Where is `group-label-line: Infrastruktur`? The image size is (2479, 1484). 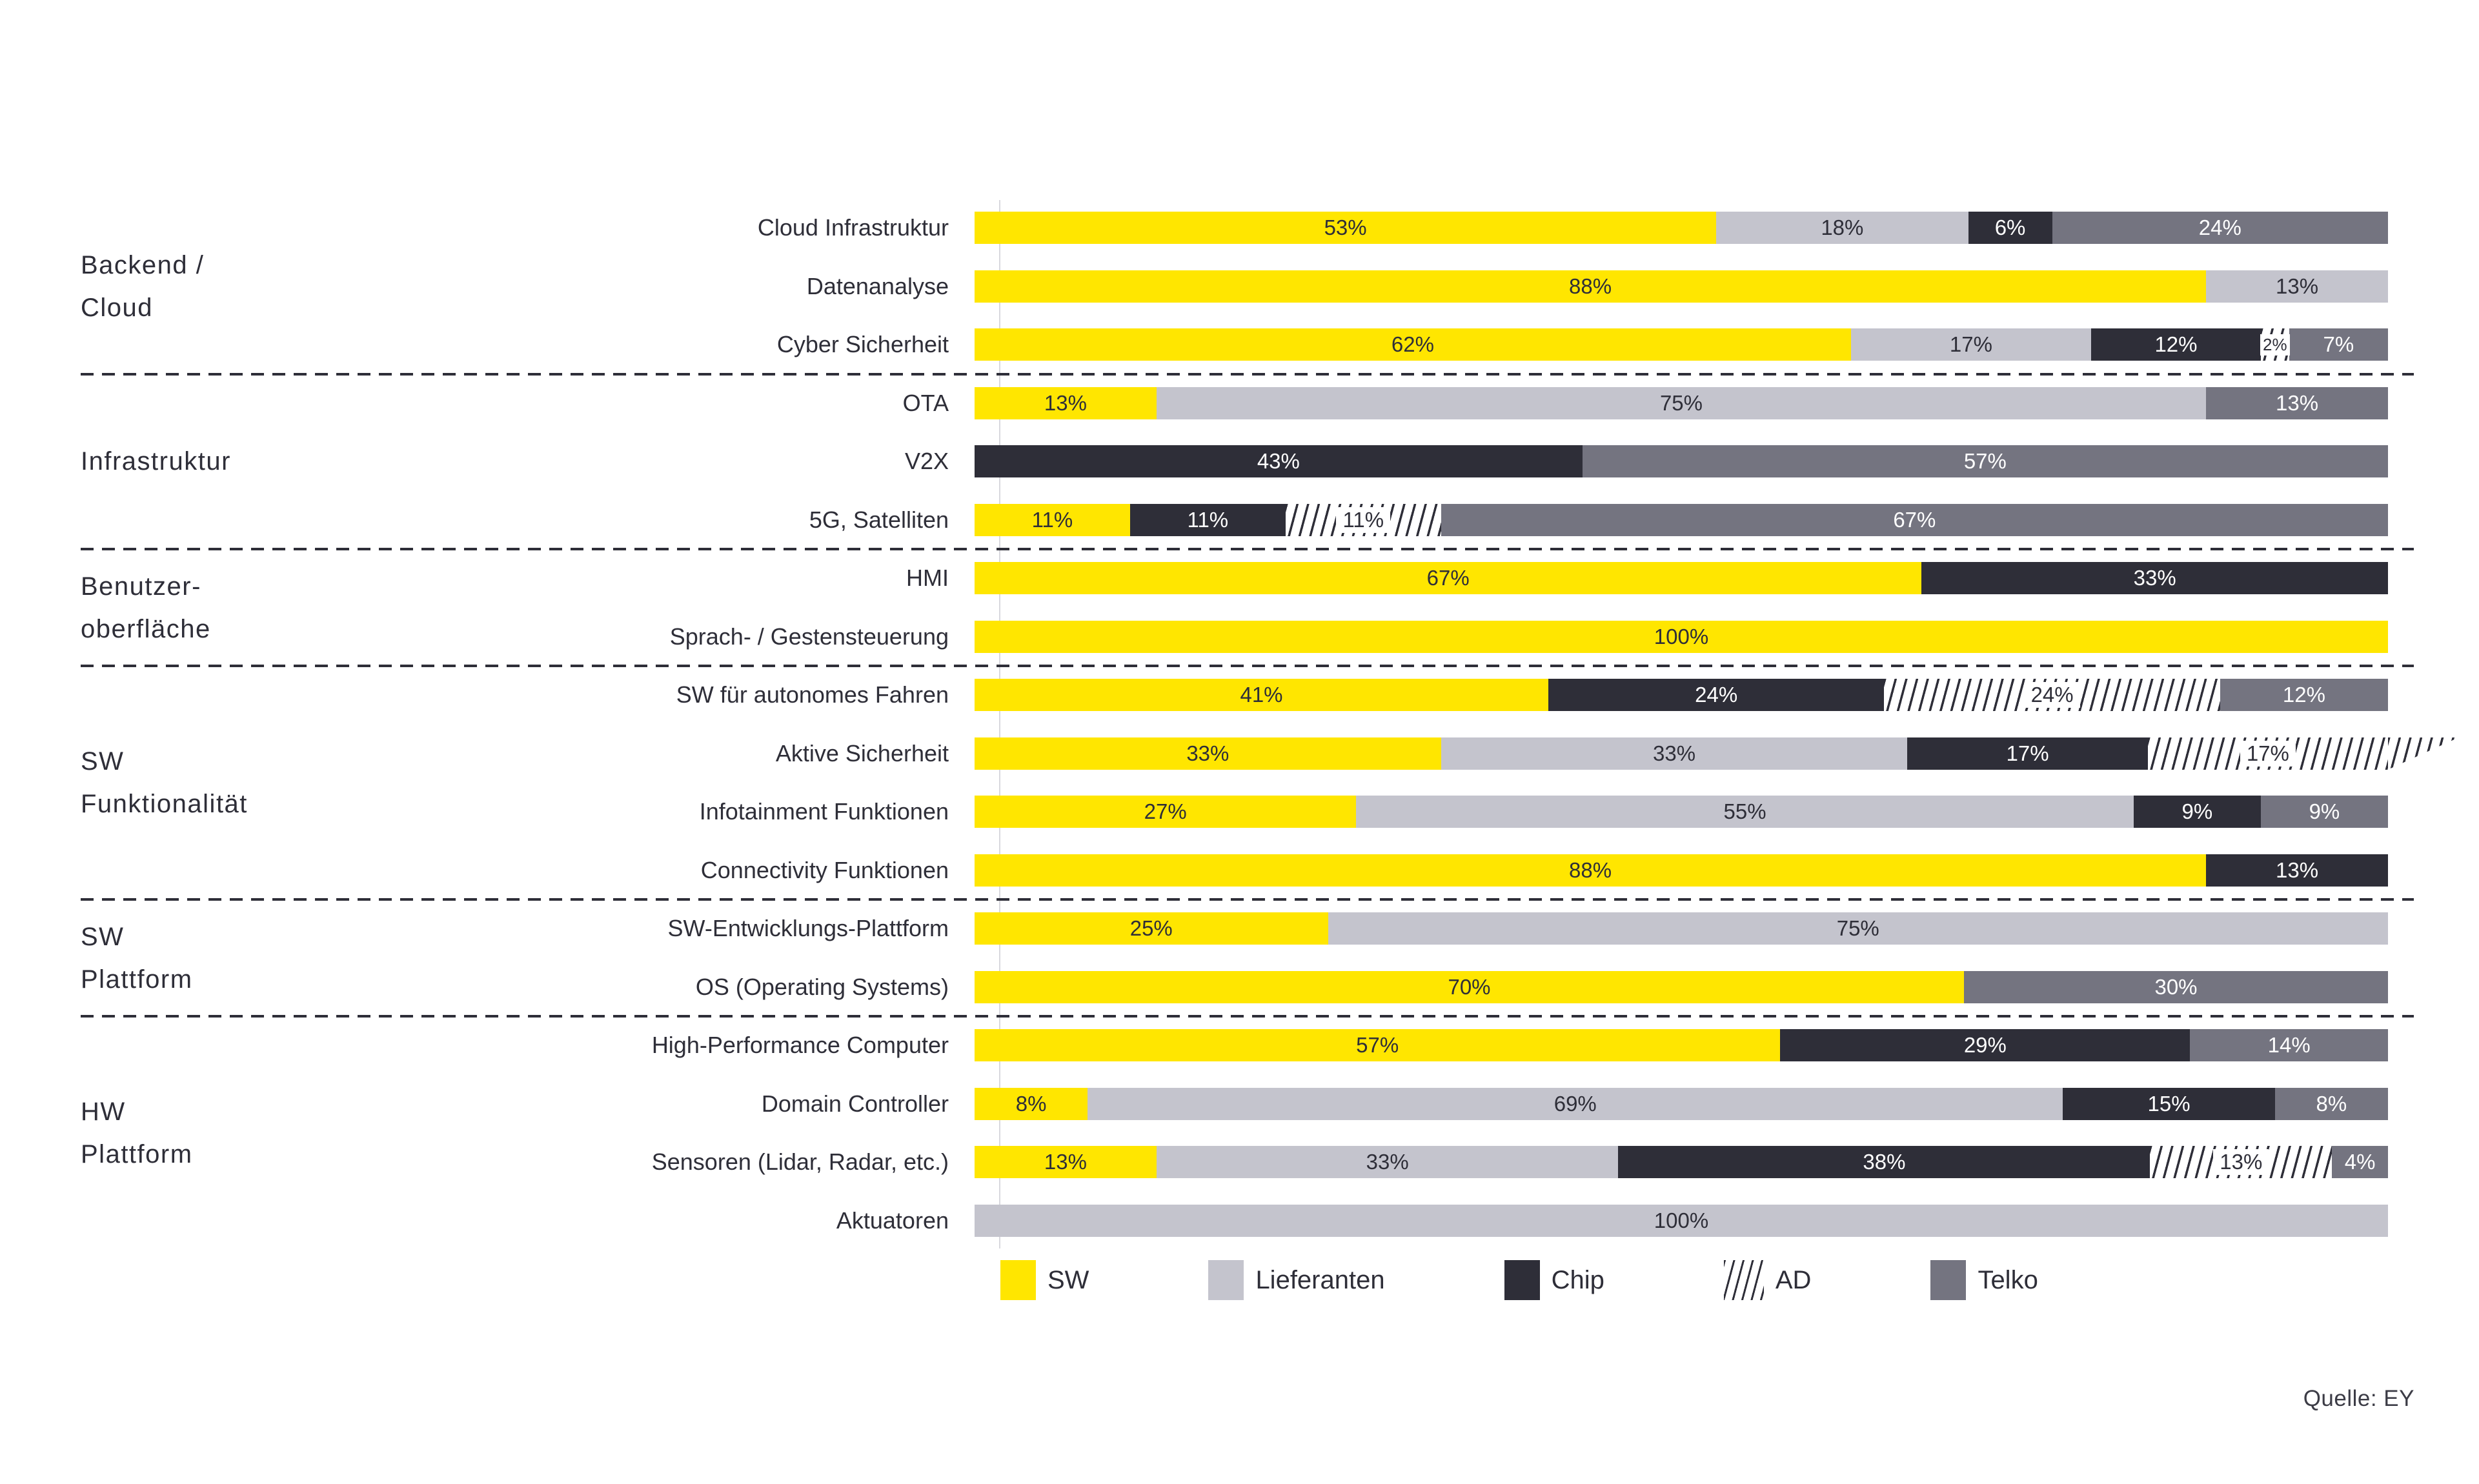 group-label-line: Infrastruktur is located at coordinates (156, 461).